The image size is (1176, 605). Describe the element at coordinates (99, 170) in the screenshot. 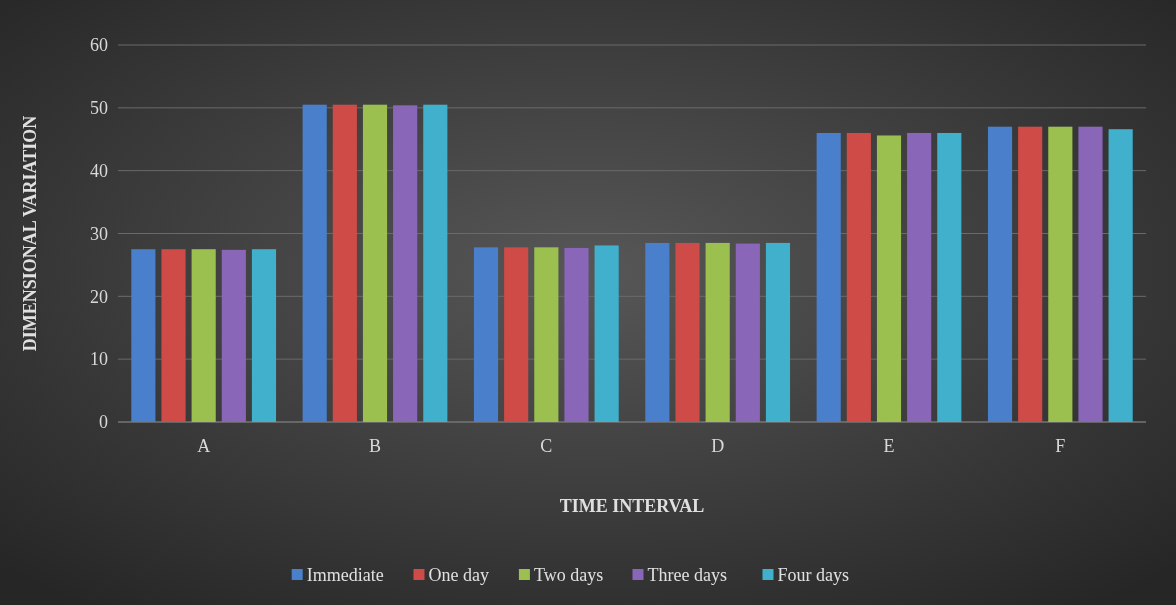

I see `y-tick-label: 40` at that location.